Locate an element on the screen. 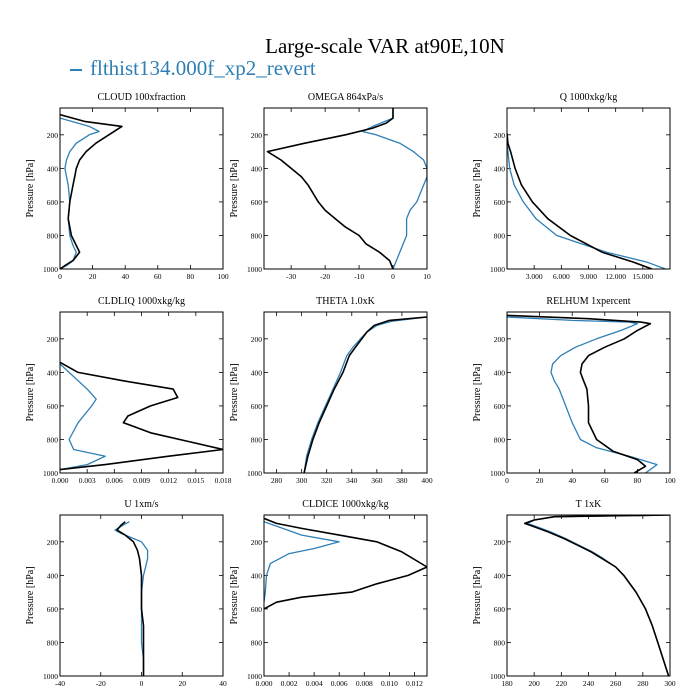 This screenshot has height=700, width=700. x-tick-label: 60 is located at coordinates (605, 480).